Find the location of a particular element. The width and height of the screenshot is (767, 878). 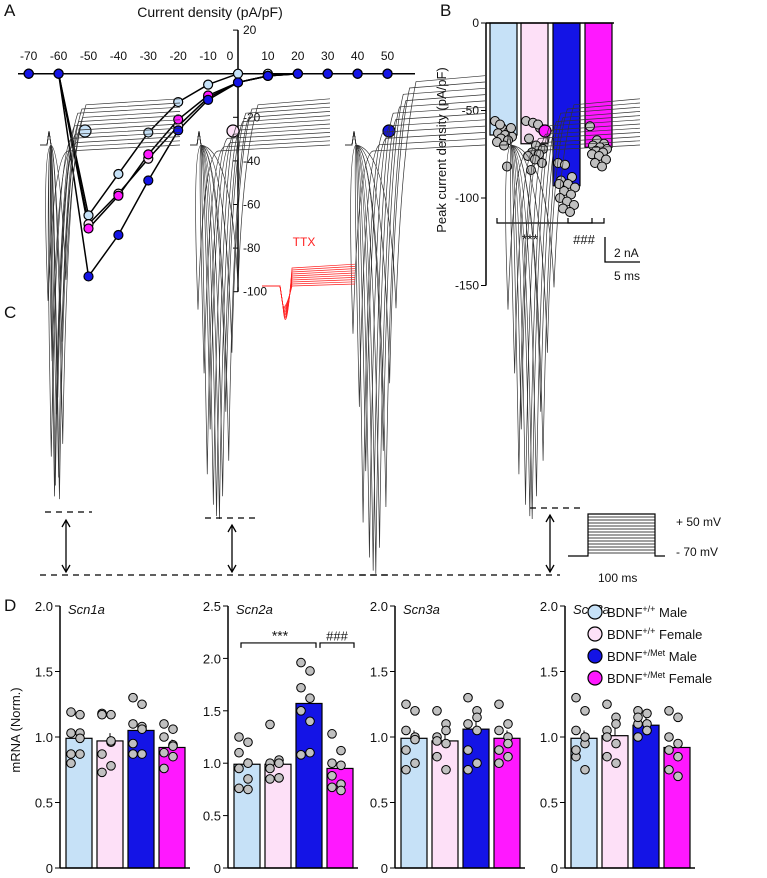

panel-label-c: C is located at coordinates (10, 312).